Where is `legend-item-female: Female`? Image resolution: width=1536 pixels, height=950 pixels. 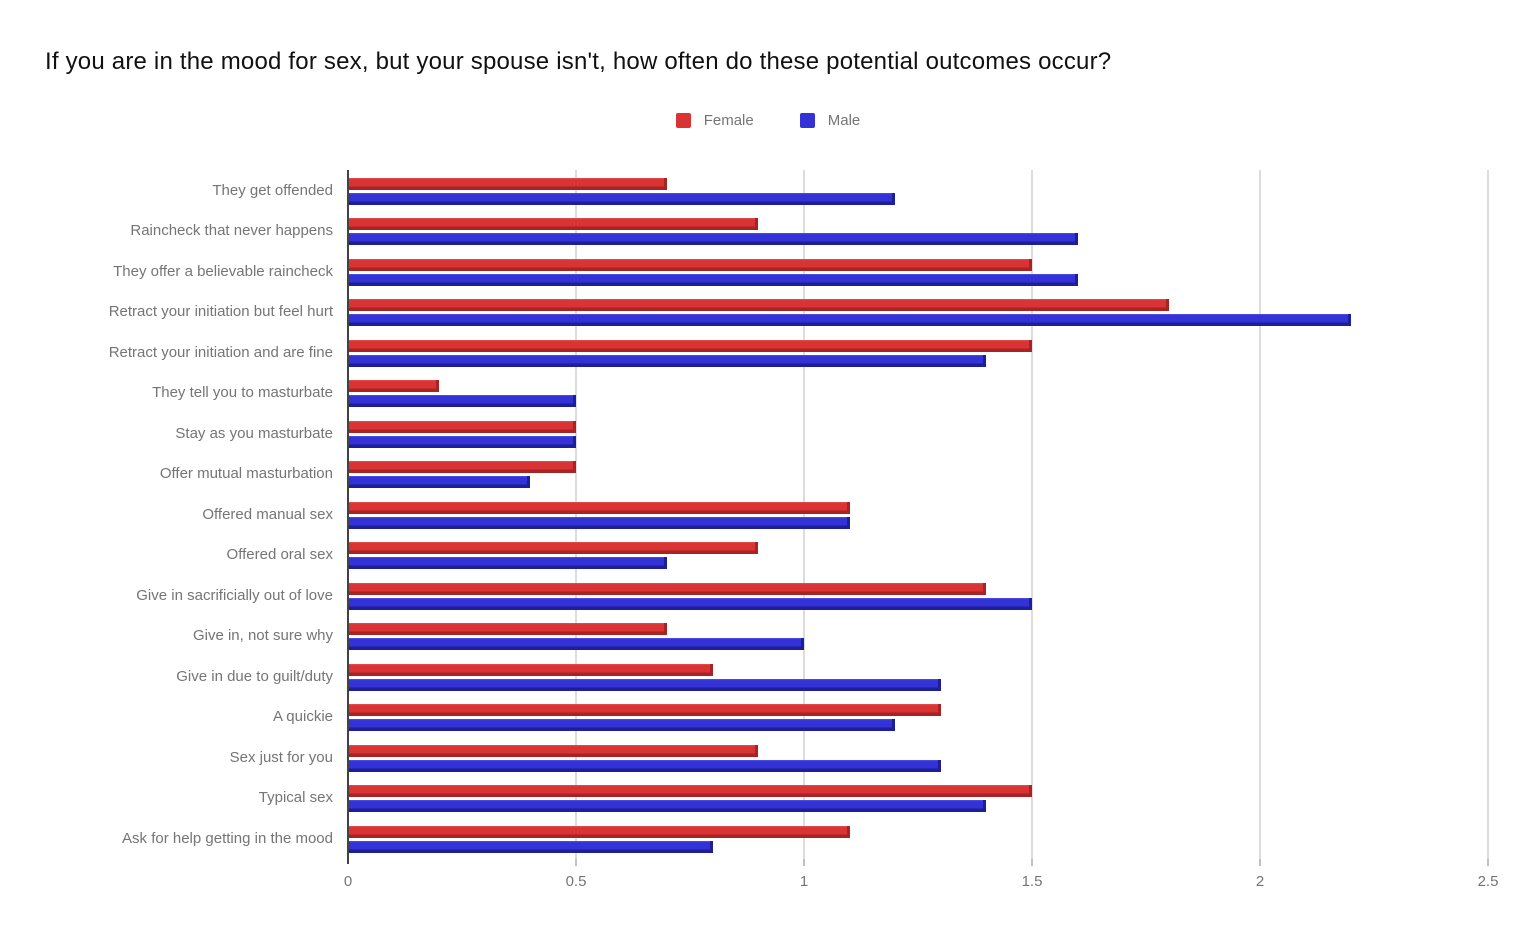
legend-item-female: Female is located at coordinates (714, 120).